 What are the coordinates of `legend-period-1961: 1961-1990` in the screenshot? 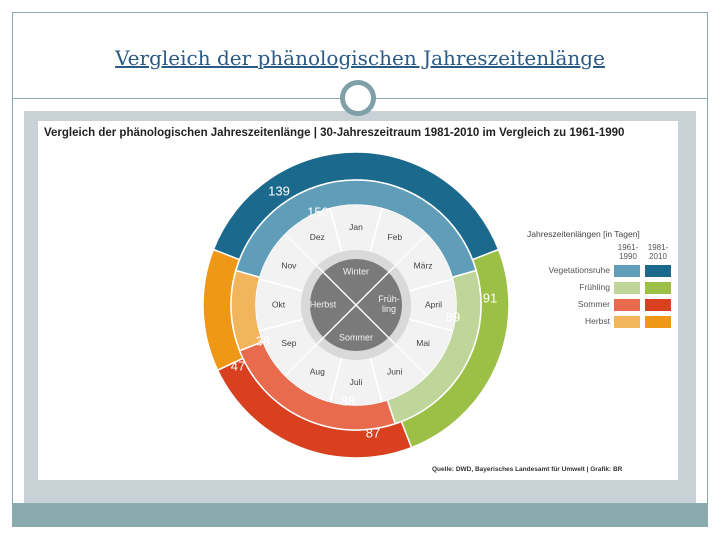 It's located at (628, 252).